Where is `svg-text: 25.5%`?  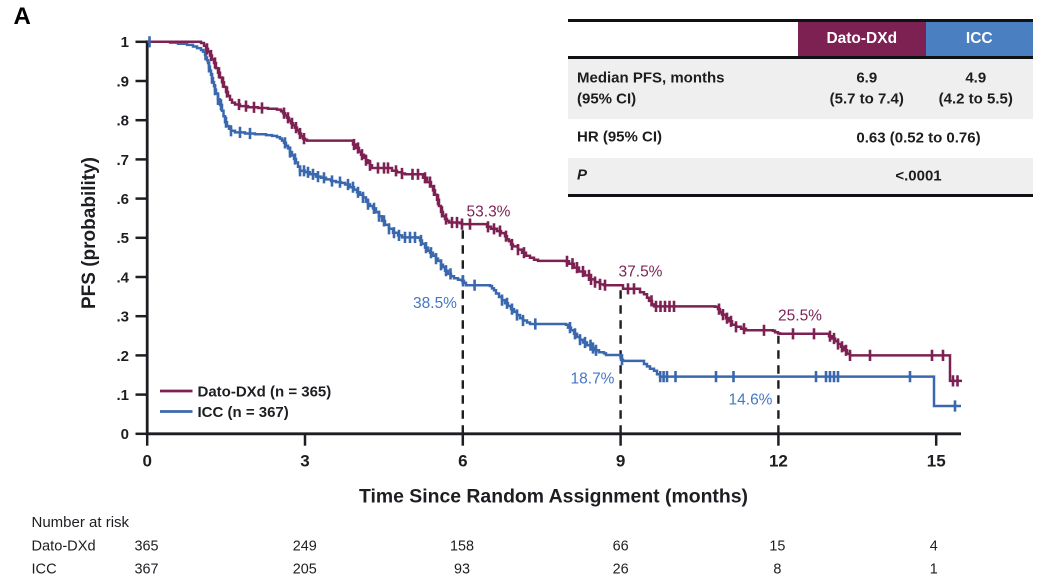
svg-text: 25.5% is located at coordinates (800, 316).